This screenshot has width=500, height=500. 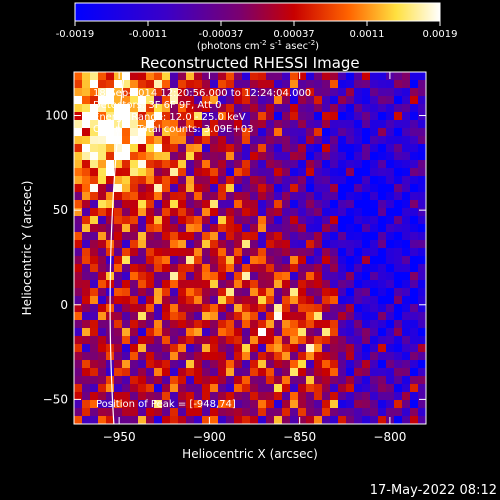 What do you see at coordinates (202, 93) in the screenshot?
I see `annotation-time-range: 18-Sep-2014 12:20:56.000 to 12:24:04.000` at bounding box center [202, 93].